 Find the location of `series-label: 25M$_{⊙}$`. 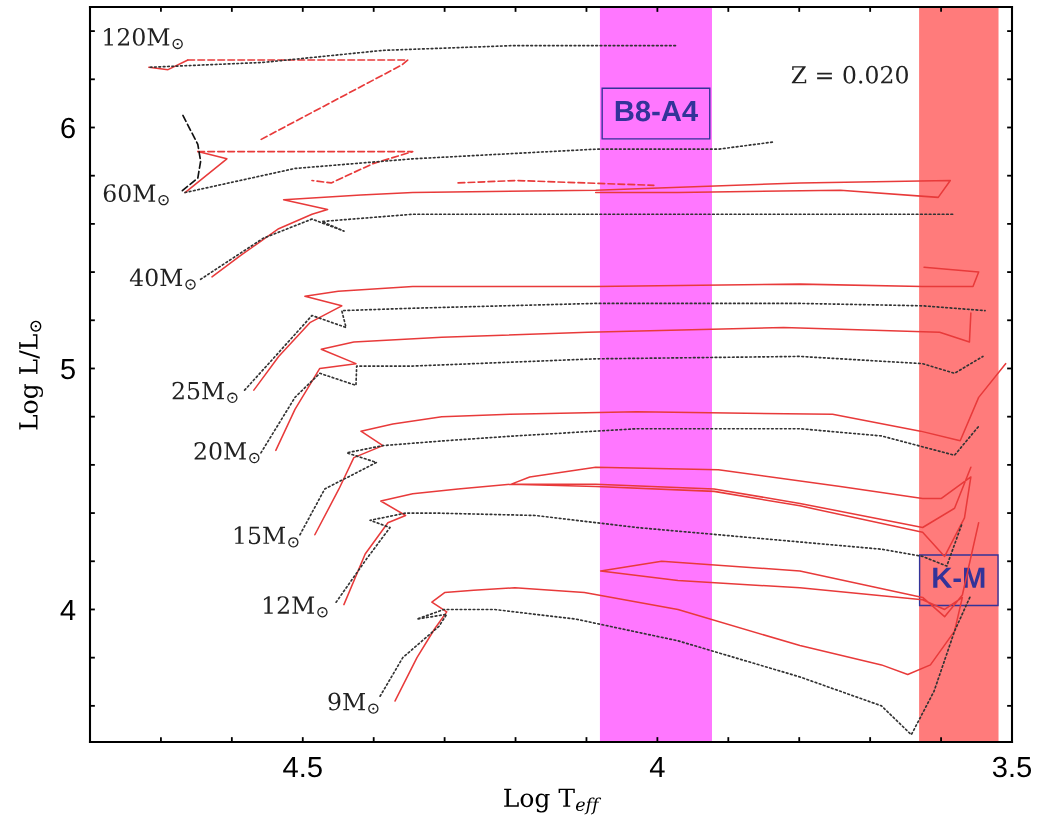

series-label: 25M$_{⊙}$ is located at coordinates (205, 392).